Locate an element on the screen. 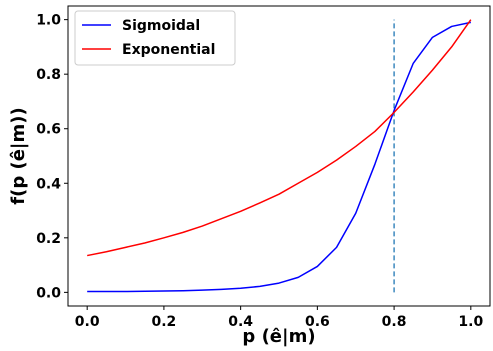  x-tick-label: 1.0 is located at coordinates (470, 322).